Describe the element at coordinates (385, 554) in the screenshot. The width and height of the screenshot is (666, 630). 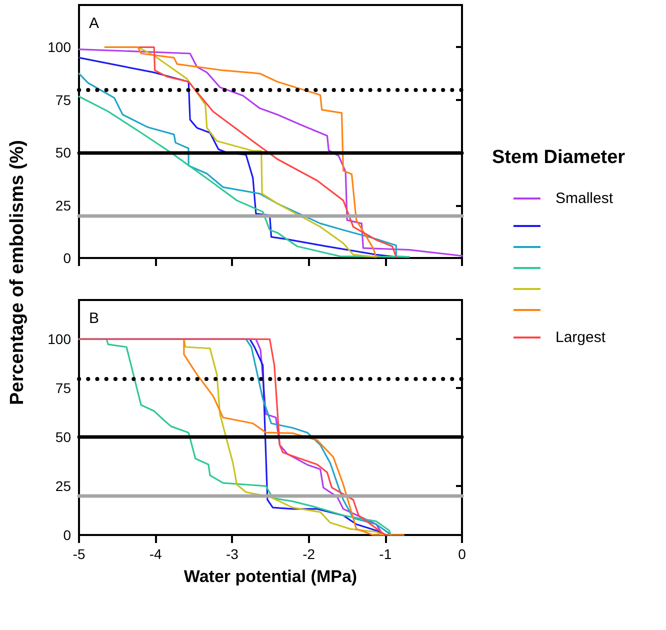
I see `x-tick-label: -1` at that location.